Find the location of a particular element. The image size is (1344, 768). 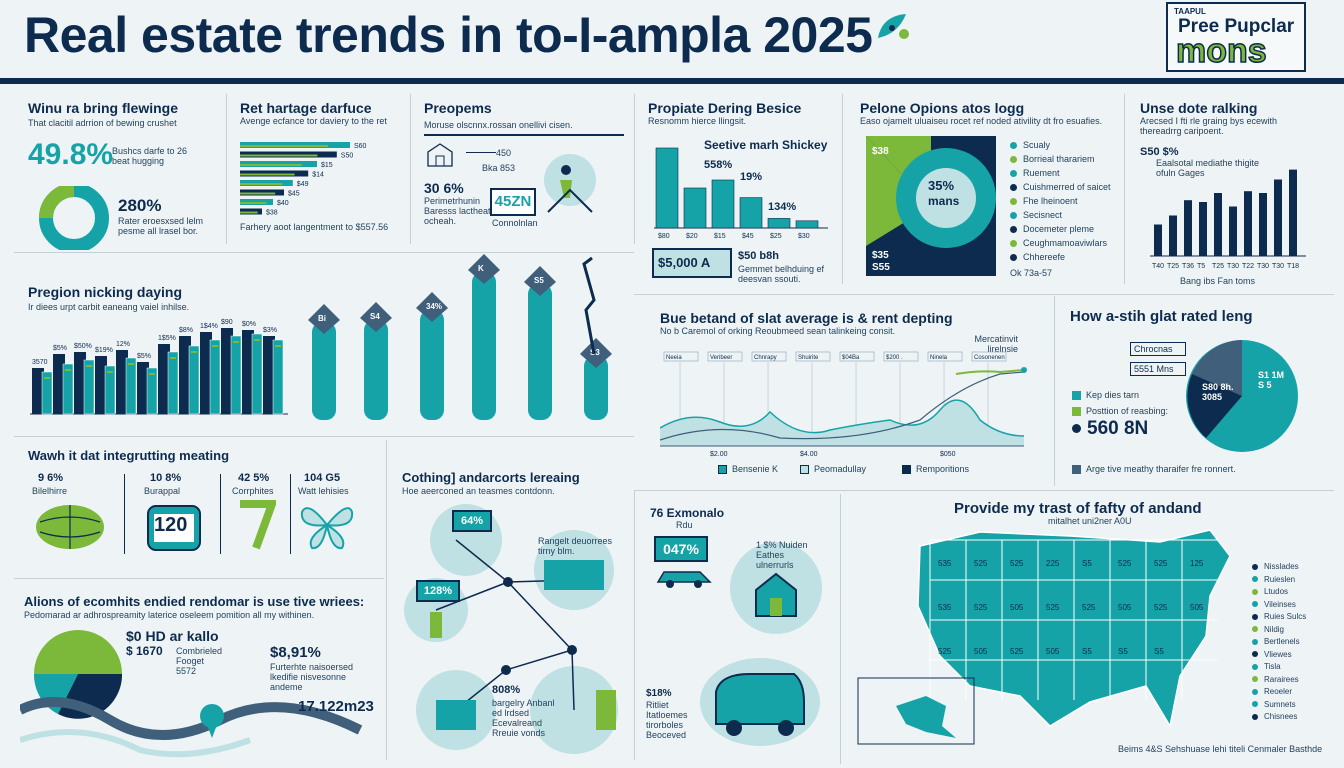

panel5-center-label: mans is located at coordinates (944, 201).